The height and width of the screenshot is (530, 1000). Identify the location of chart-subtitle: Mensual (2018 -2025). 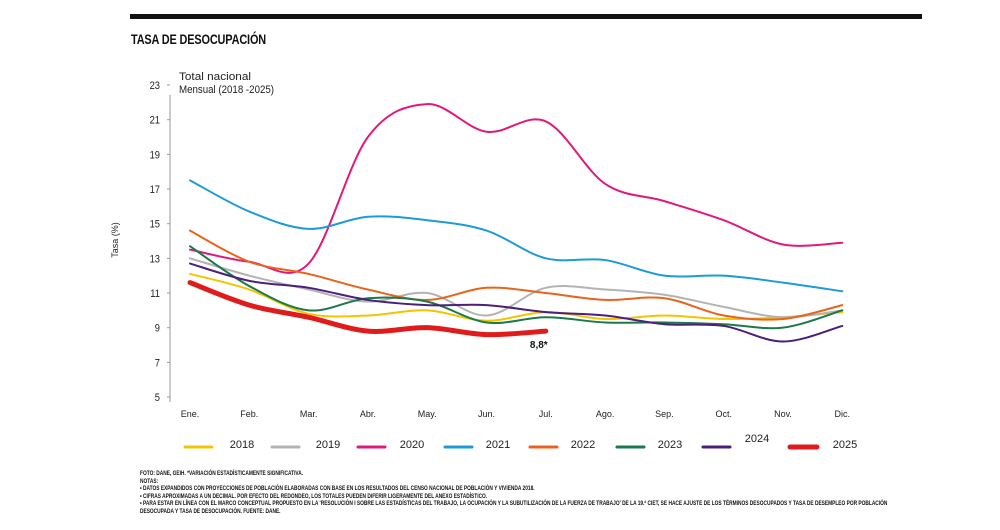
(226, 90).